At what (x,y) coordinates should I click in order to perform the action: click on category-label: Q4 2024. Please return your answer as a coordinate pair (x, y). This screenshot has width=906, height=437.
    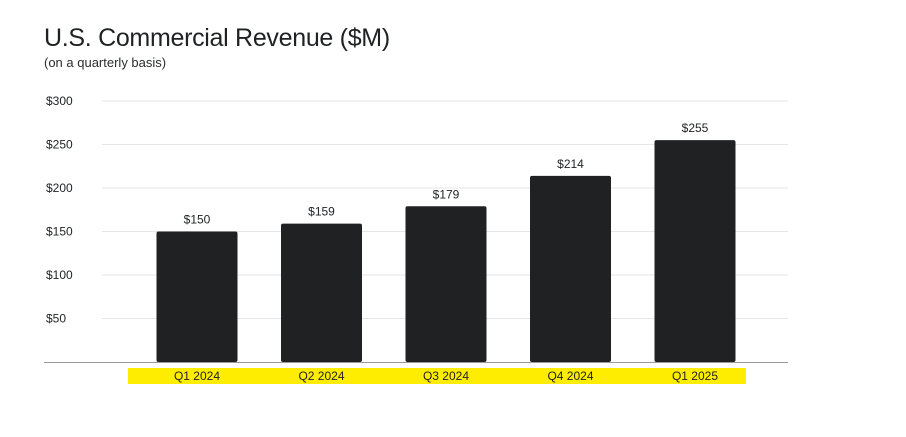
    Looking at the image, I should click on (570, 376).